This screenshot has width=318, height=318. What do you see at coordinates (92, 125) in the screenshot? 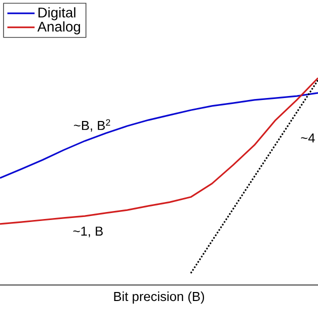
I see `annotation: ~B, B$^{2}$` at bounding box center [92, 125].